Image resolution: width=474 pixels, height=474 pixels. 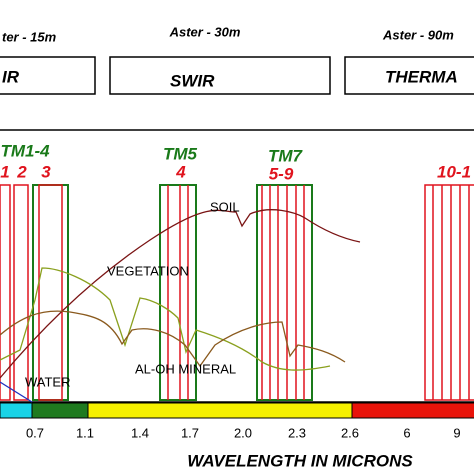 What do you see at coordinates (421, 76) in the screenshot?
I see `region-label: THERMA` at bounding box center [421, 76].